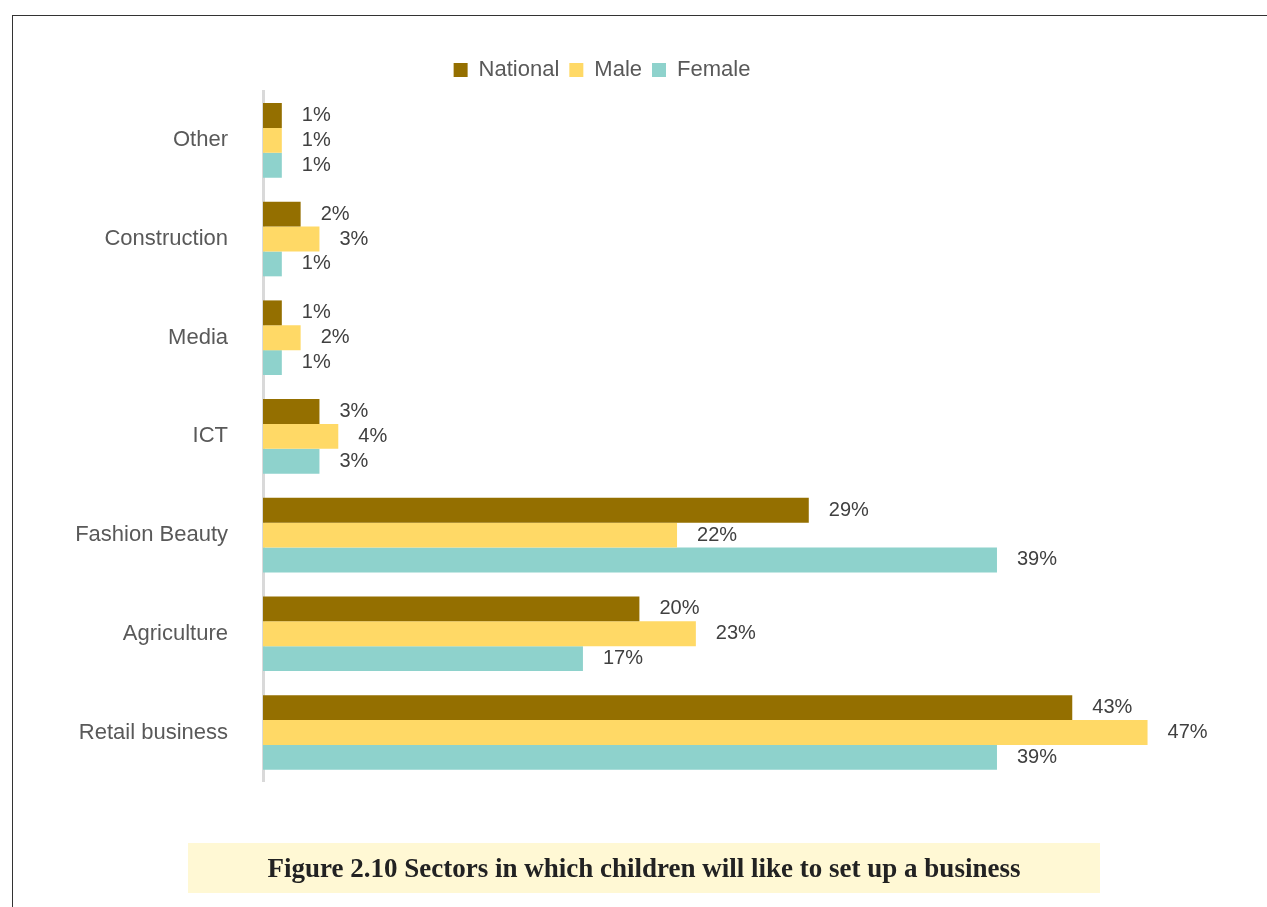  I want to click on y-tick-label: Retail business, so click(153, 731).